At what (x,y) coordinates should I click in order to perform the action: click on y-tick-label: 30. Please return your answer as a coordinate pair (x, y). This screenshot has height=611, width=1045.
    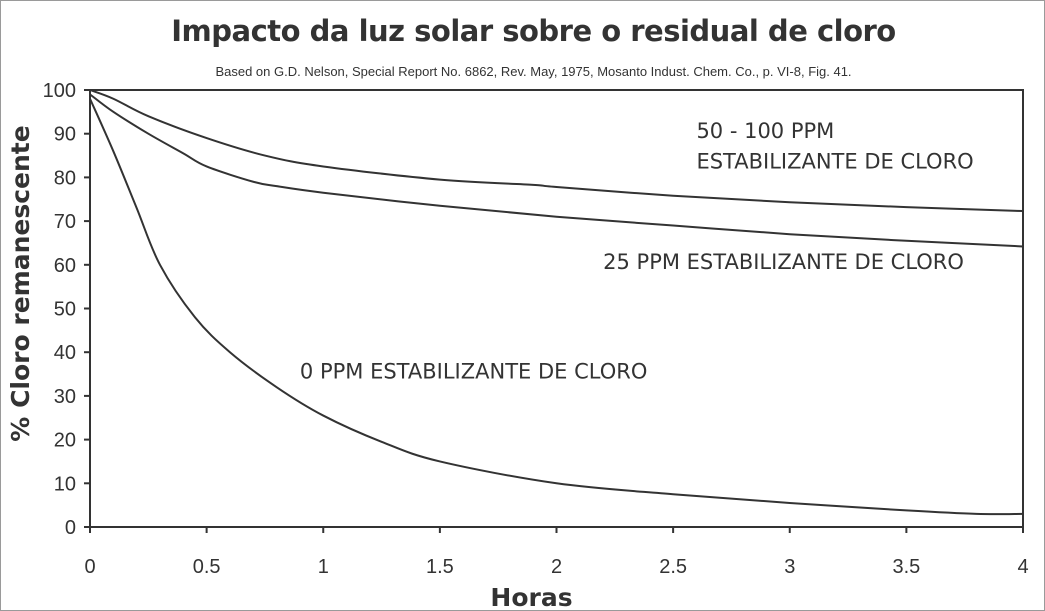
    Looking at the image, I should click on (65, 397).